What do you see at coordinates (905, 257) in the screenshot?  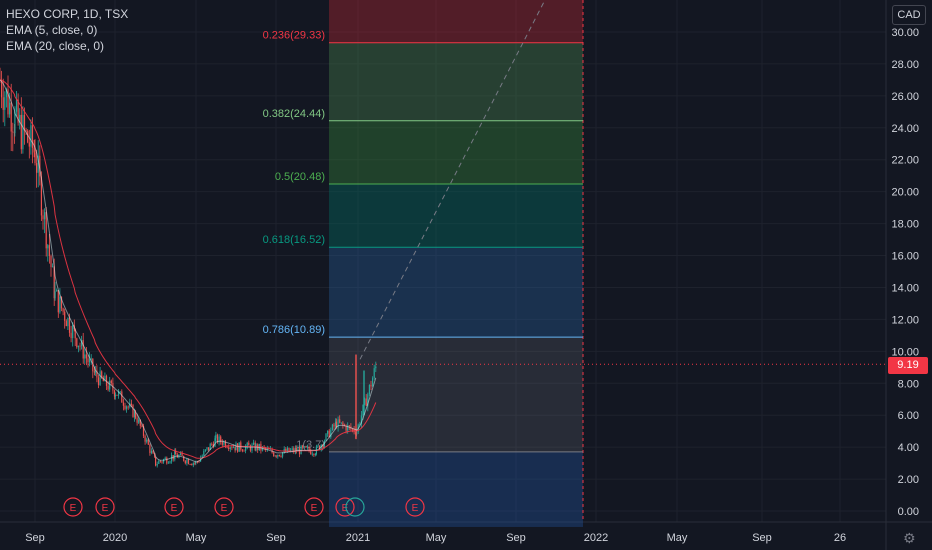 I see `y-tick-label: 16.00` at bounding box center [905, 257].